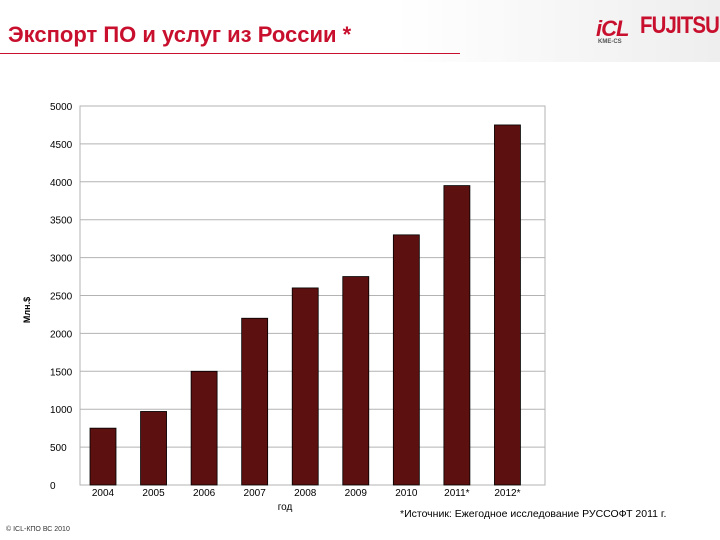 The height and width of the screenshot is (540, 720). Describe the element at coordinates (356, 493) in the screenshot. I see `x-tick-label: 2009` at that location.